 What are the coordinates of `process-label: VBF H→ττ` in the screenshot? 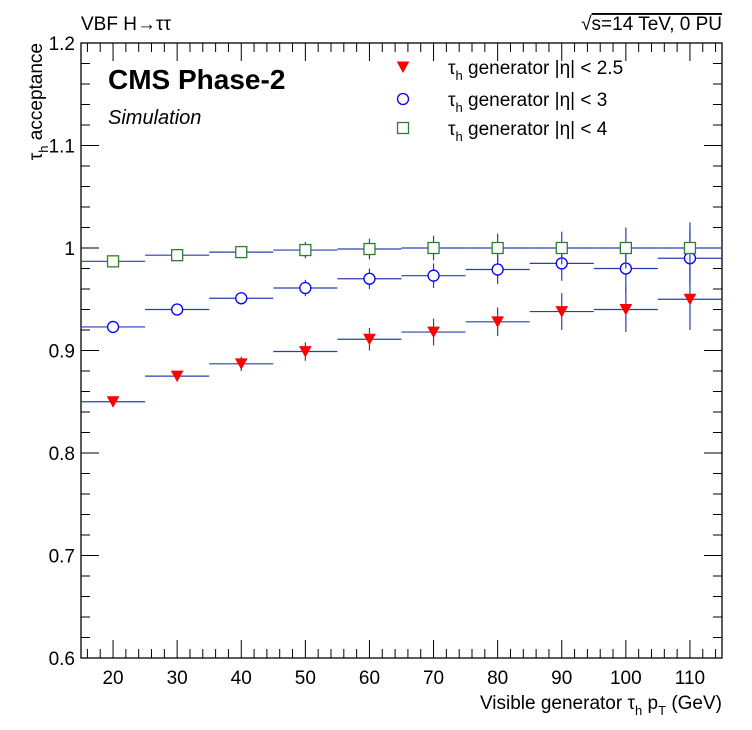 It's located at (126, 24).